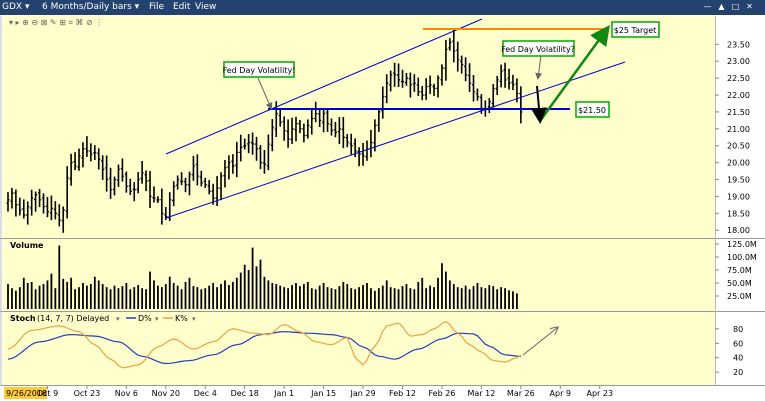 This screenshot has height=401, width=765. What do you see at coordinates (738, 343) in the screenshot?
I see `stoch-y-tick-label: 60` at bounding box center [738, 343].